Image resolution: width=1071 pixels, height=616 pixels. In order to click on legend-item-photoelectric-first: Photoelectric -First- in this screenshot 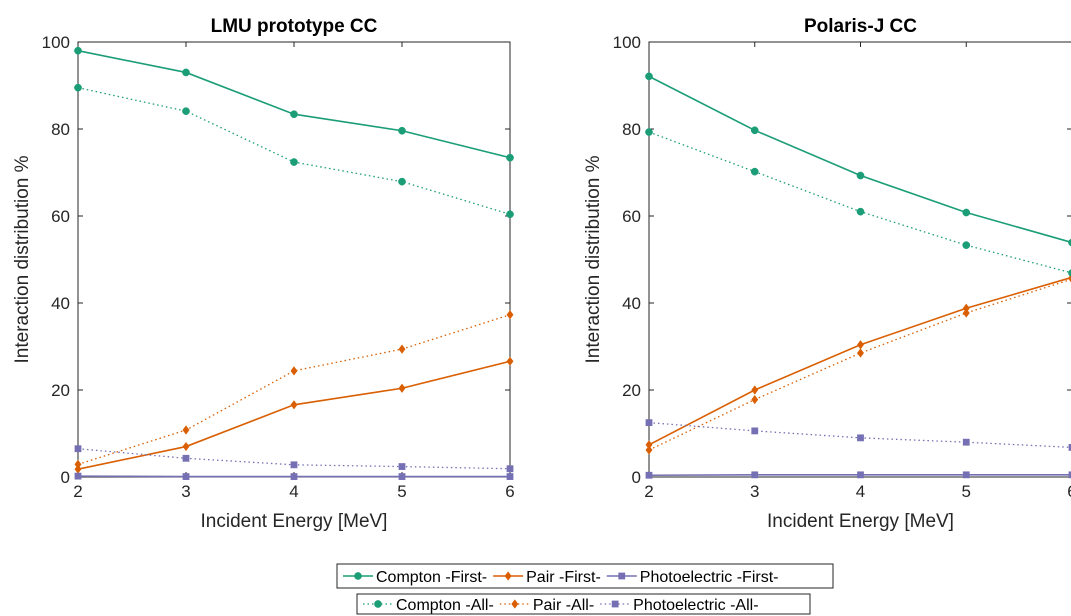, I will do `click(692, 577)`.